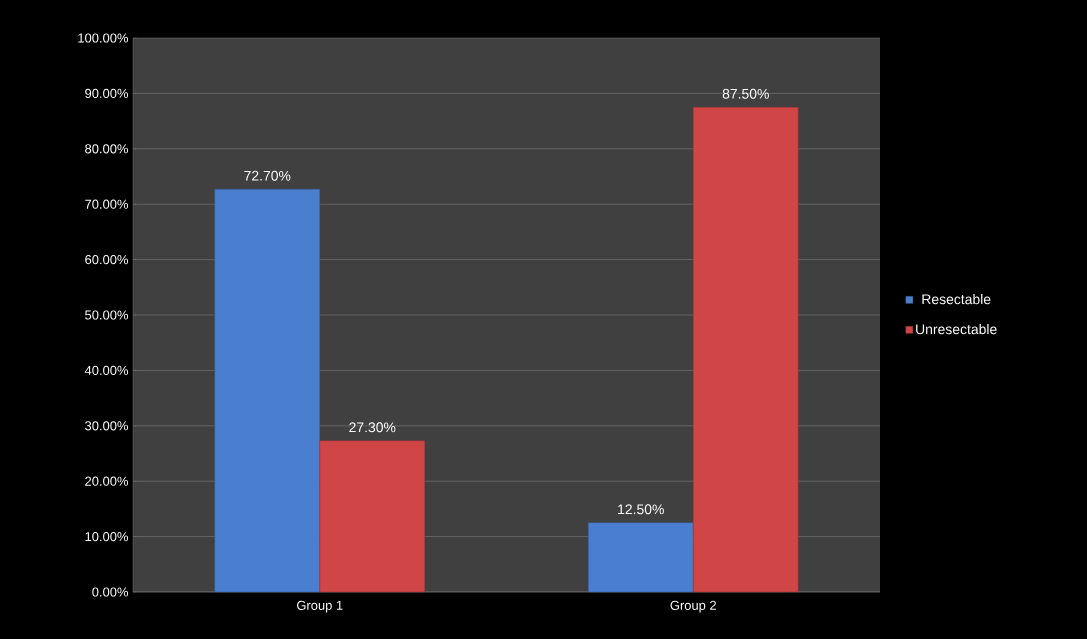 The height and width of the screenshot is (639, 1087). Describe the element at coordinates (956, 299) in the screenshot. I see `legend-label: Resectable` at that location.